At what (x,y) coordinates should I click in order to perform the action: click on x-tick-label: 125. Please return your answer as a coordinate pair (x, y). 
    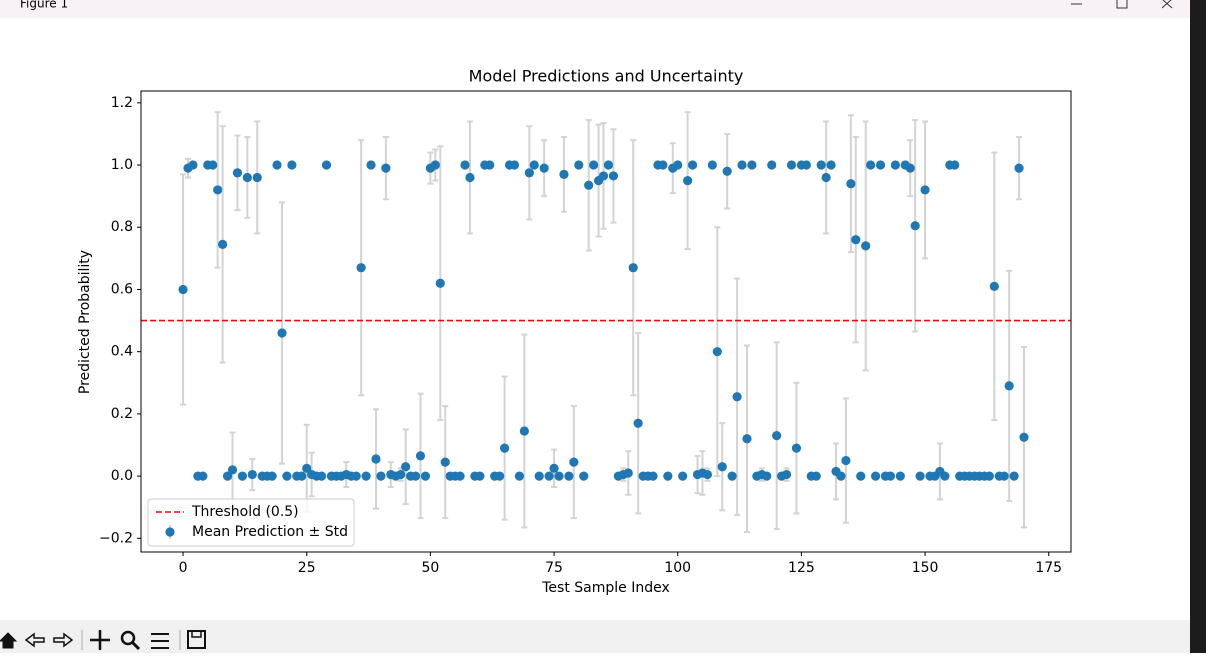
    Looking at the image, I should click on (801, 568).